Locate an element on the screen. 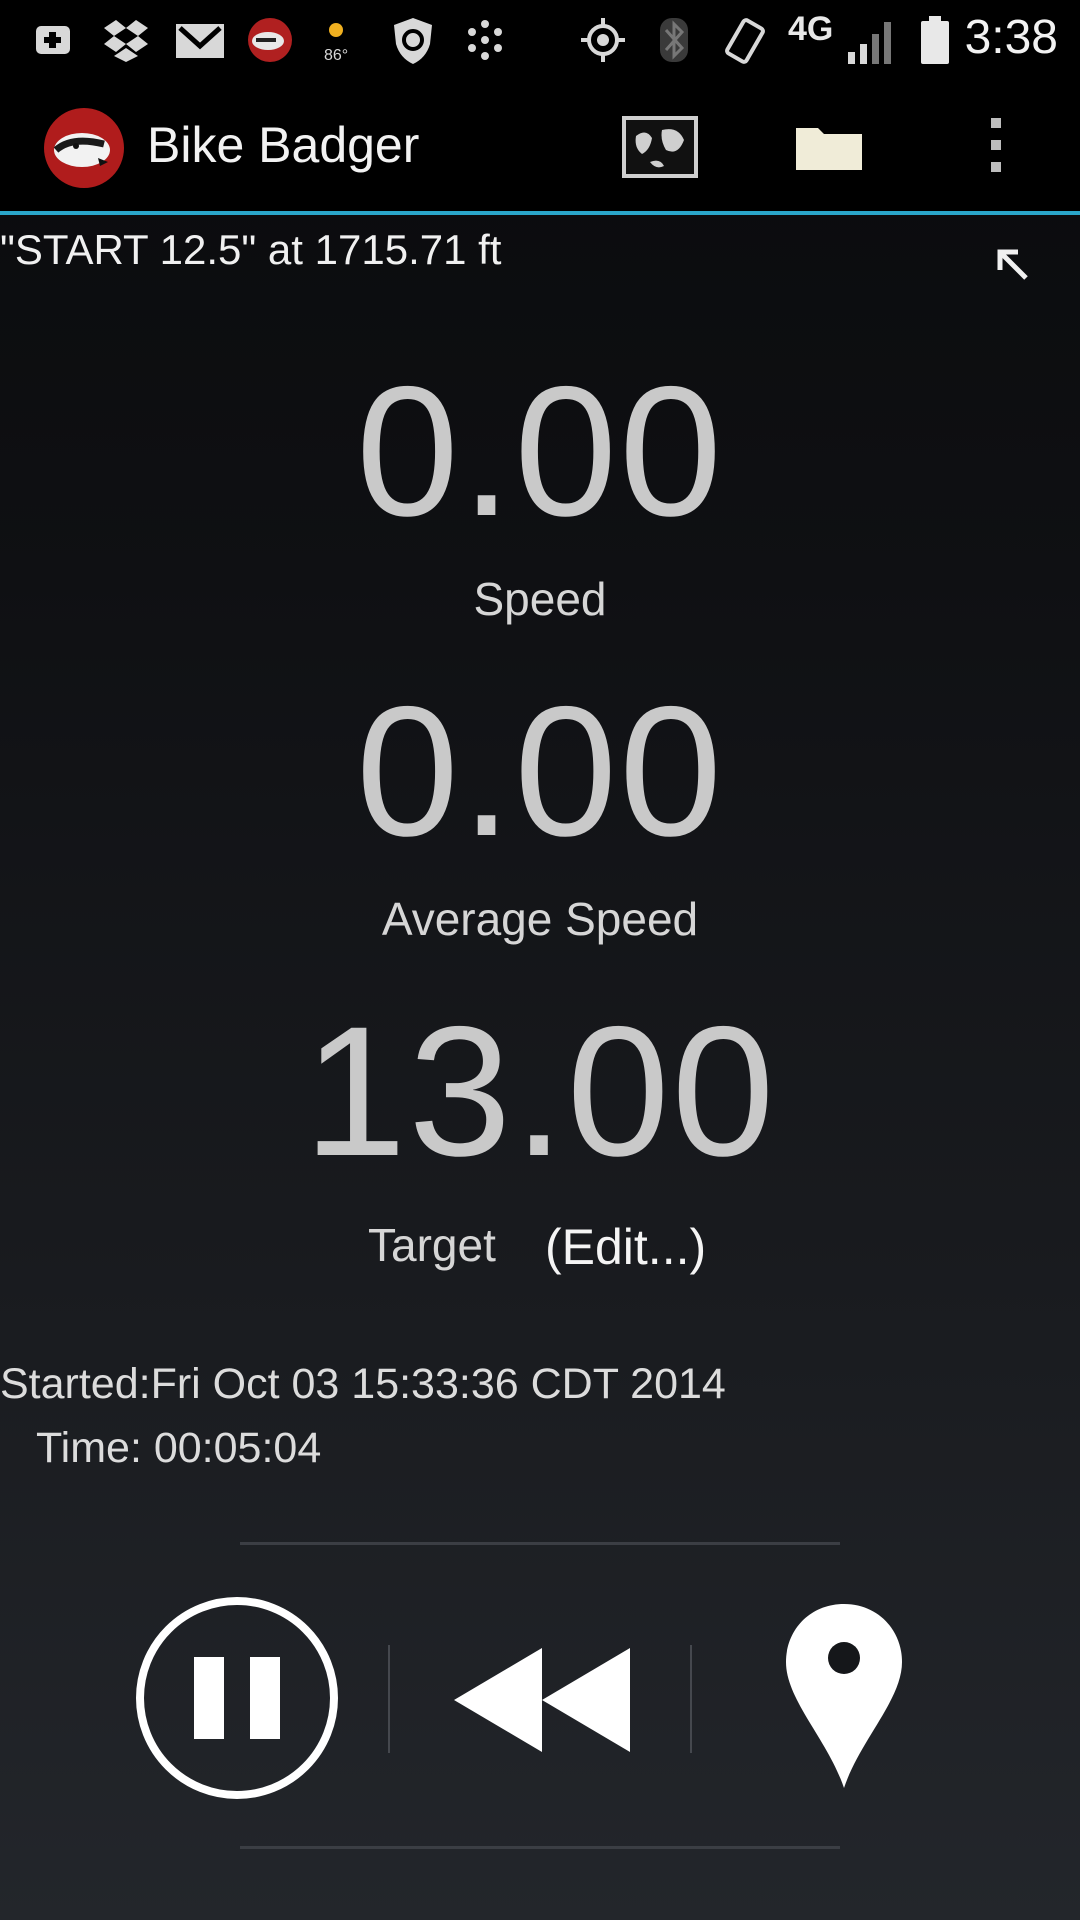 This screenshot has width=1080, height=1920. pause-icon is located at coordinates (237, 1698).